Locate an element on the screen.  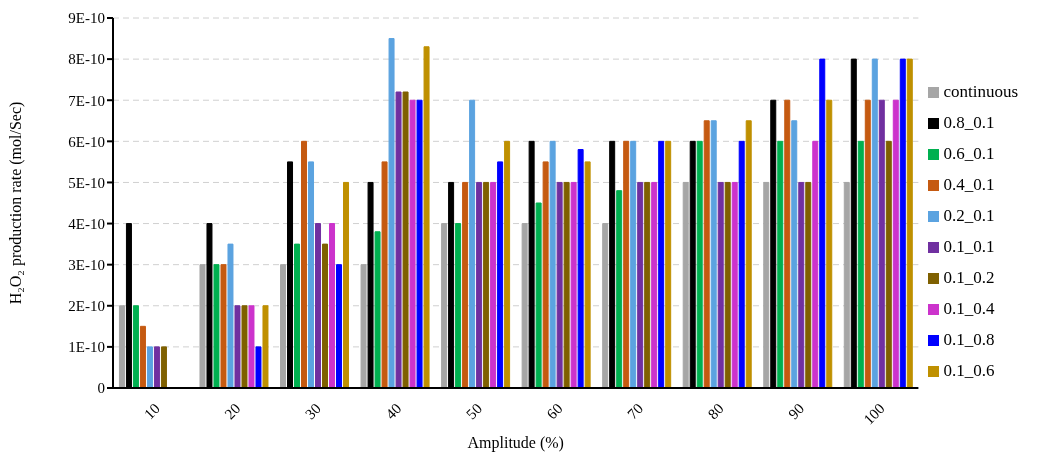
y-tick-label: 3E-10 is located at coordinates (86, 264).